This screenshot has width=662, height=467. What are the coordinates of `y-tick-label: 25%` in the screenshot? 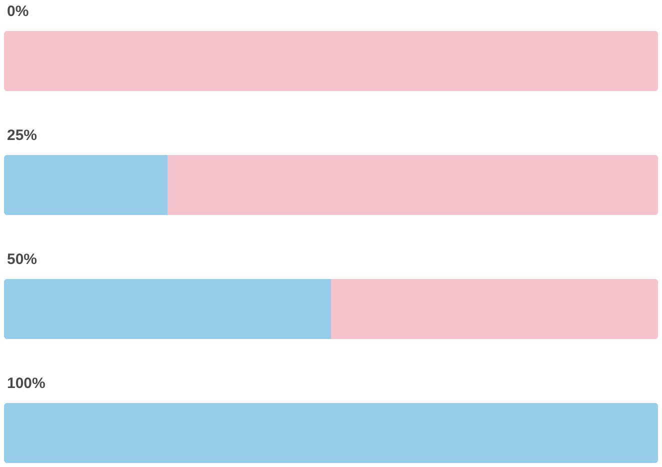 It's located at (22, 135).